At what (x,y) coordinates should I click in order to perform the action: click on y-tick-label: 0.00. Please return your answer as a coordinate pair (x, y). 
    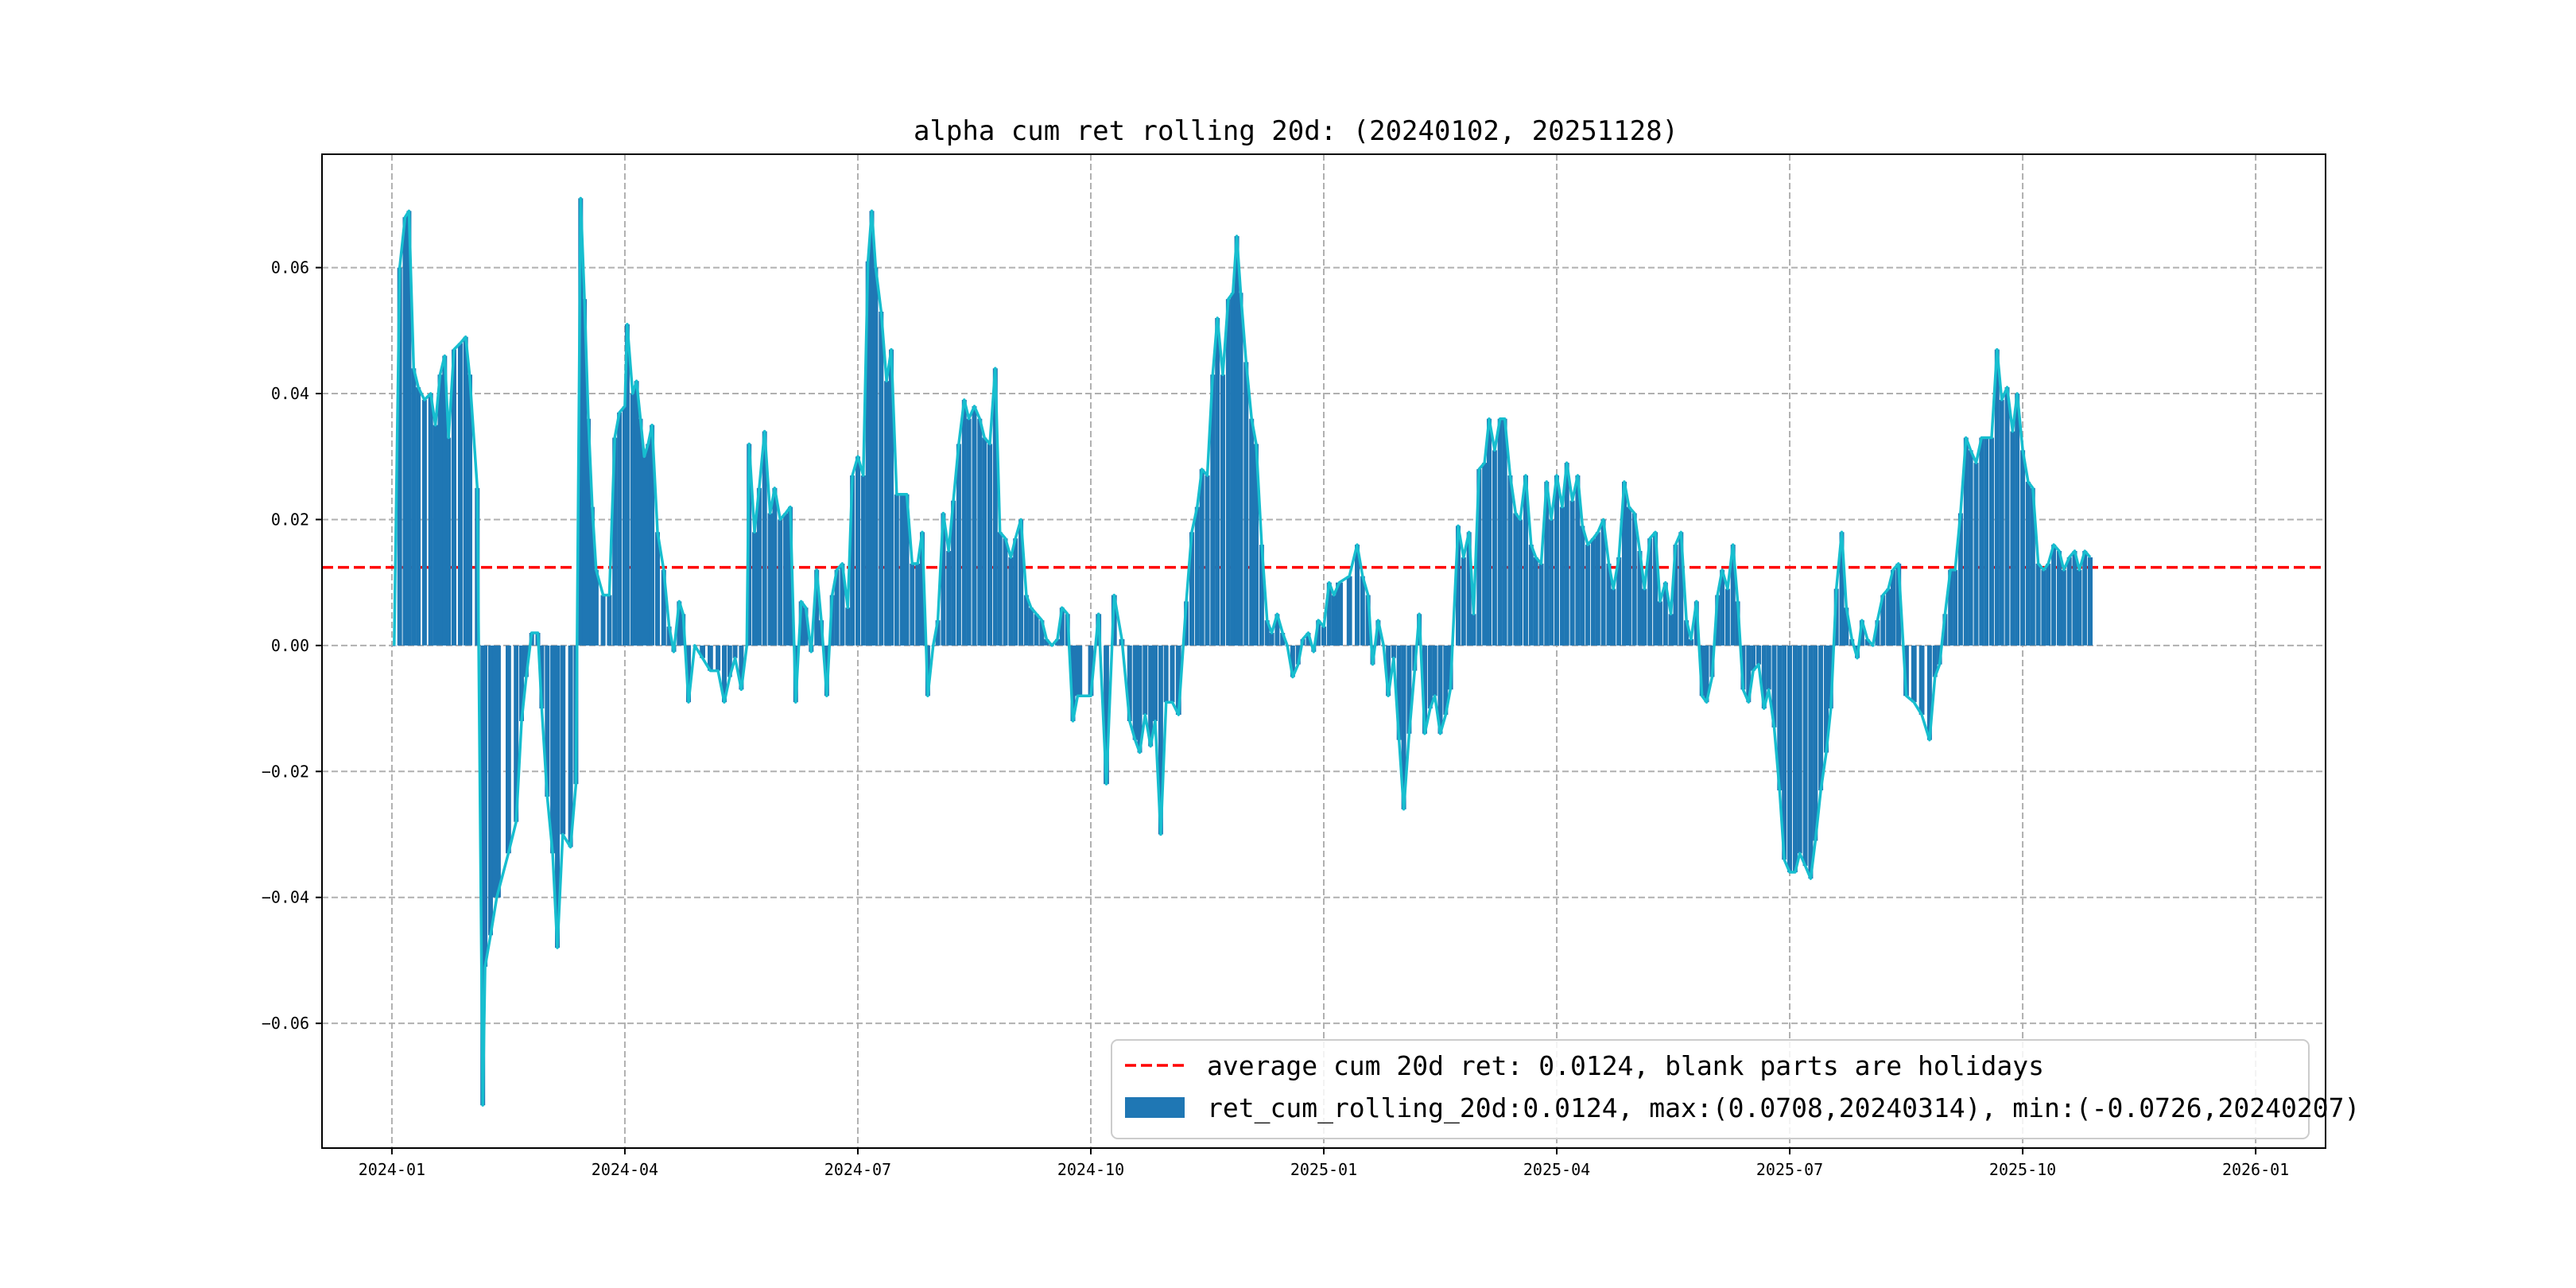
    Looking at the image, I should click on (290, 645).